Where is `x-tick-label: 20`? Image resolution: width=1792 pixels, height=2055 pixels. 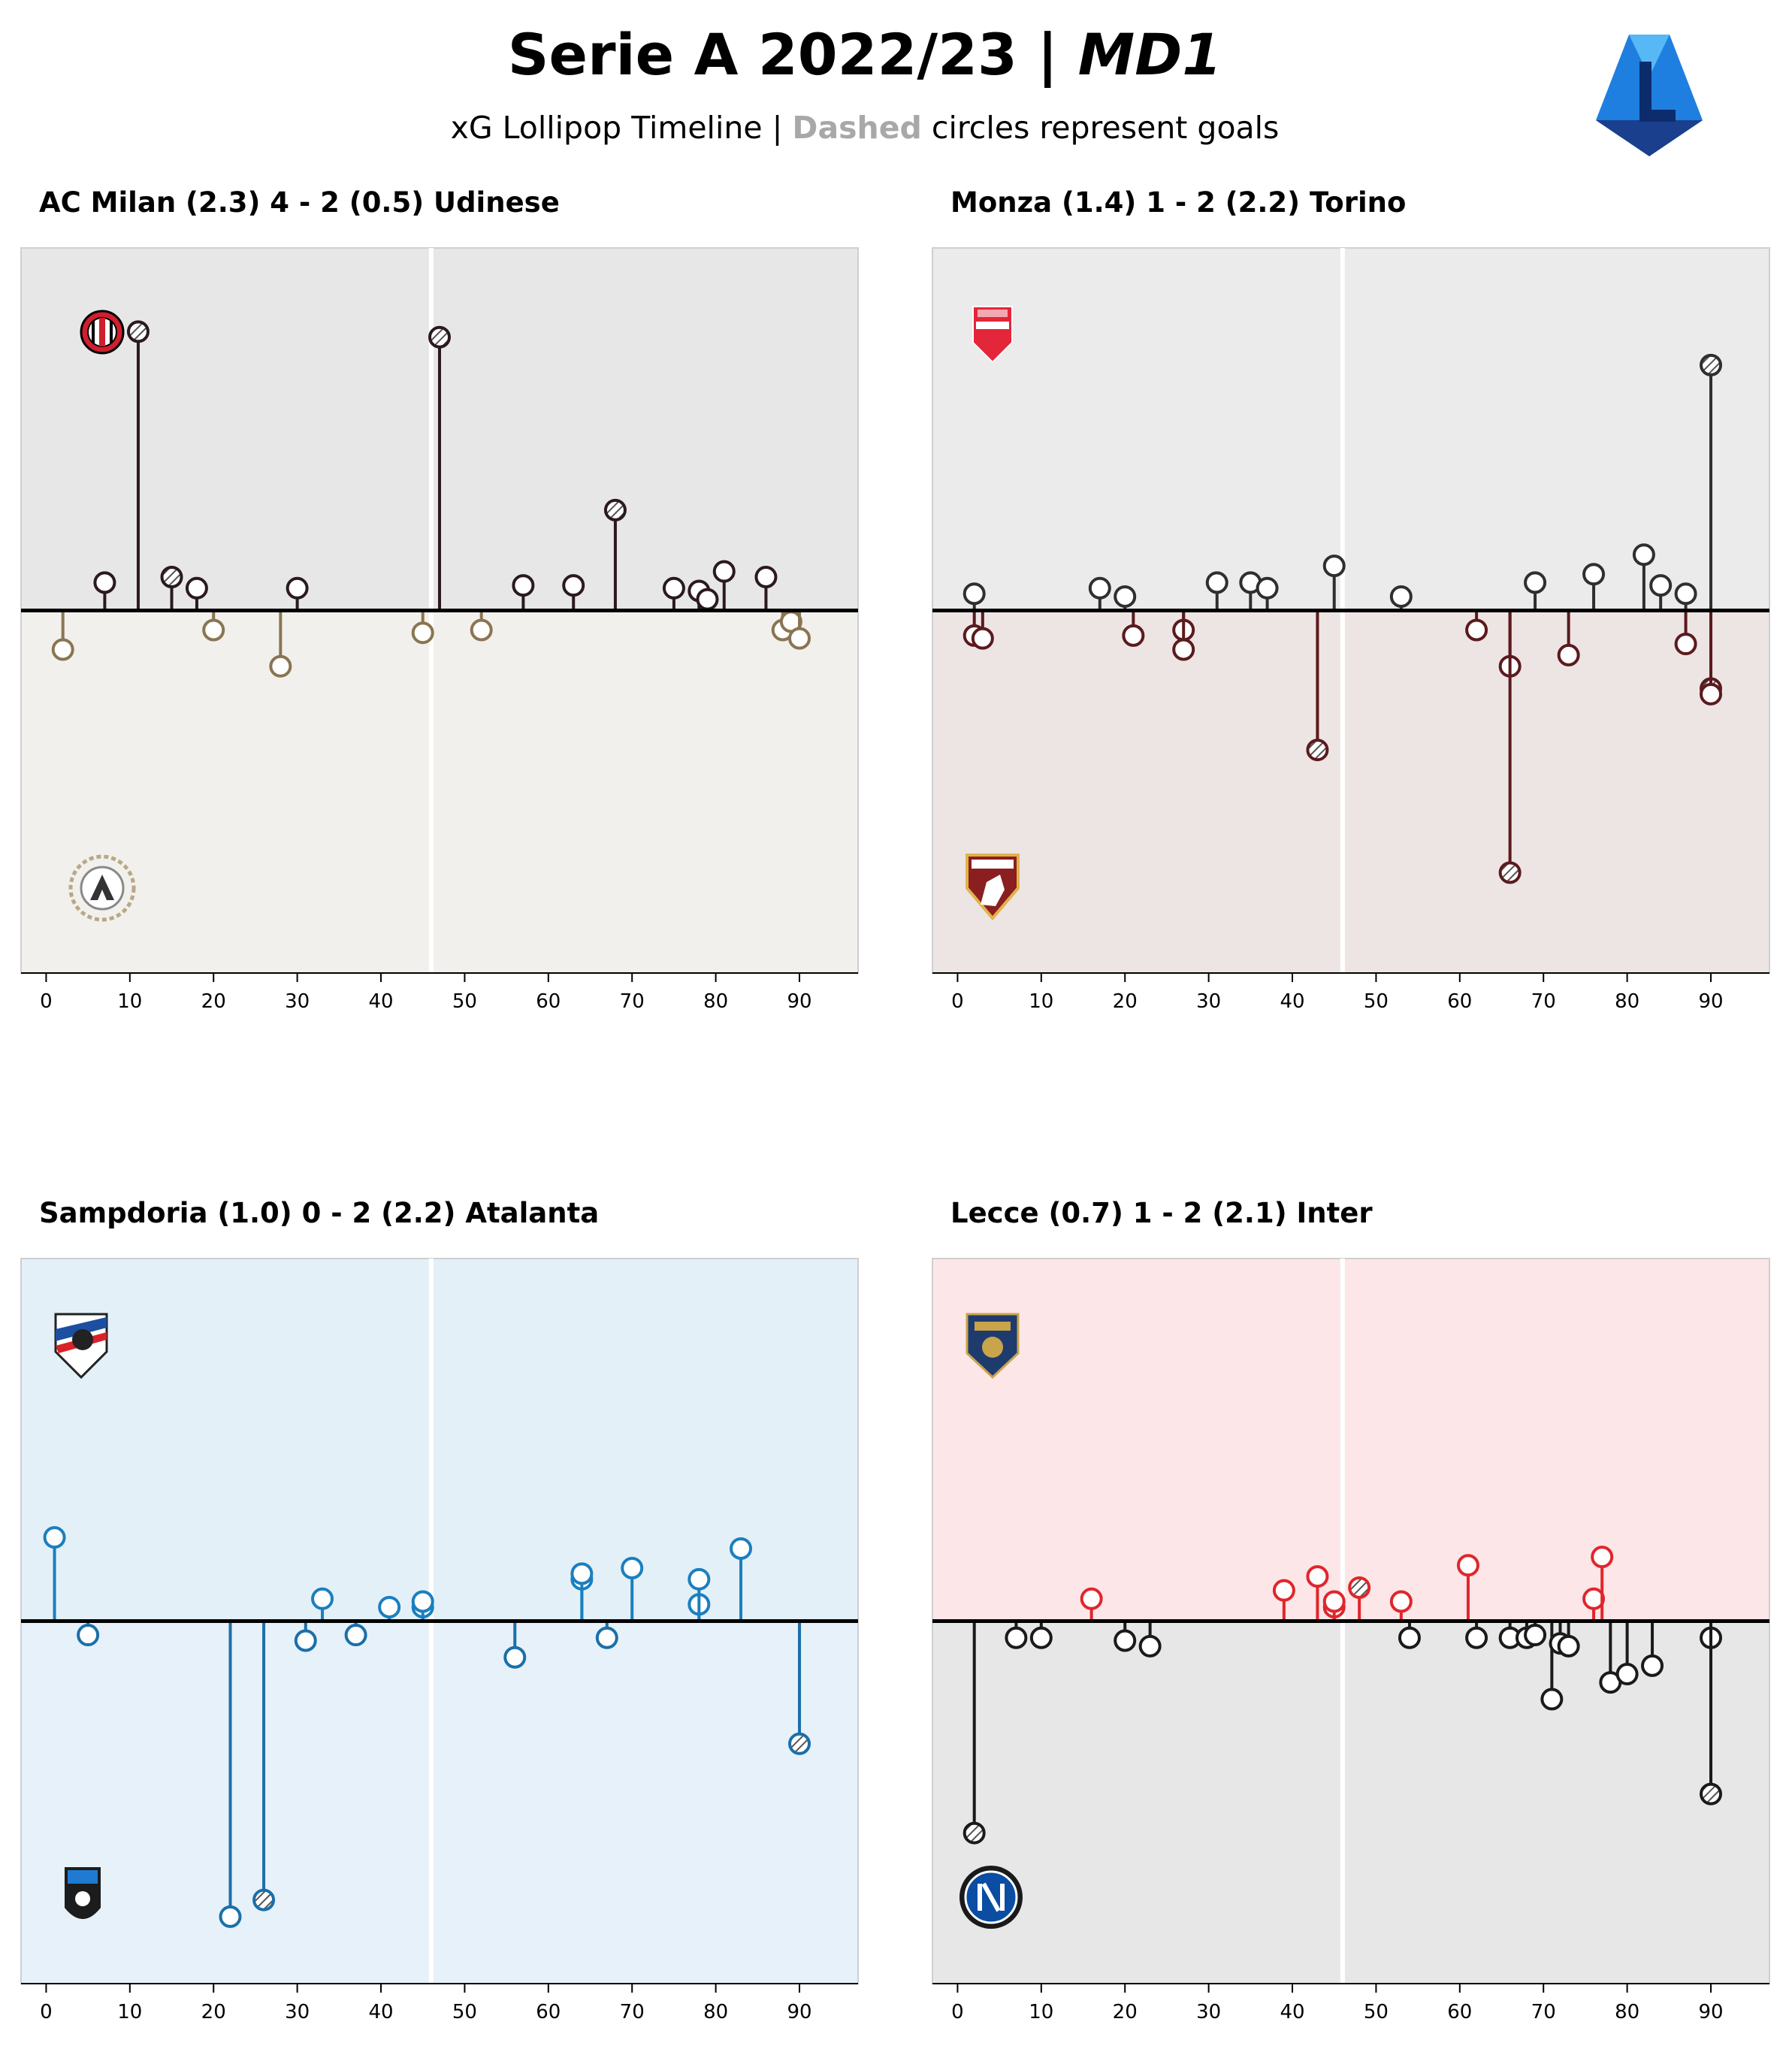 x-tick-label: 20 is located at coordinates (1125, 2012).